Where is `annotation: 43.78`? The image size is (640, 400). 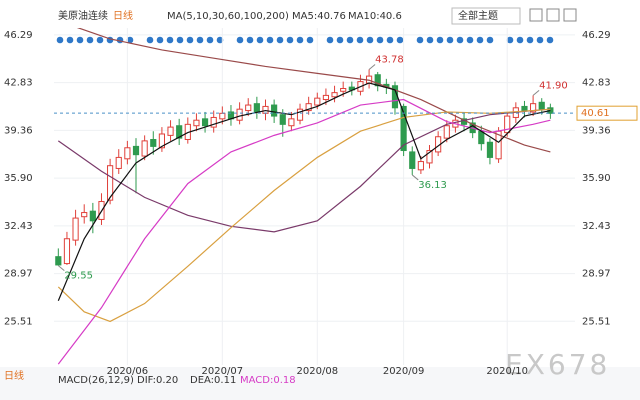 annotation: 43.78 is located at coordinates (389, 59).